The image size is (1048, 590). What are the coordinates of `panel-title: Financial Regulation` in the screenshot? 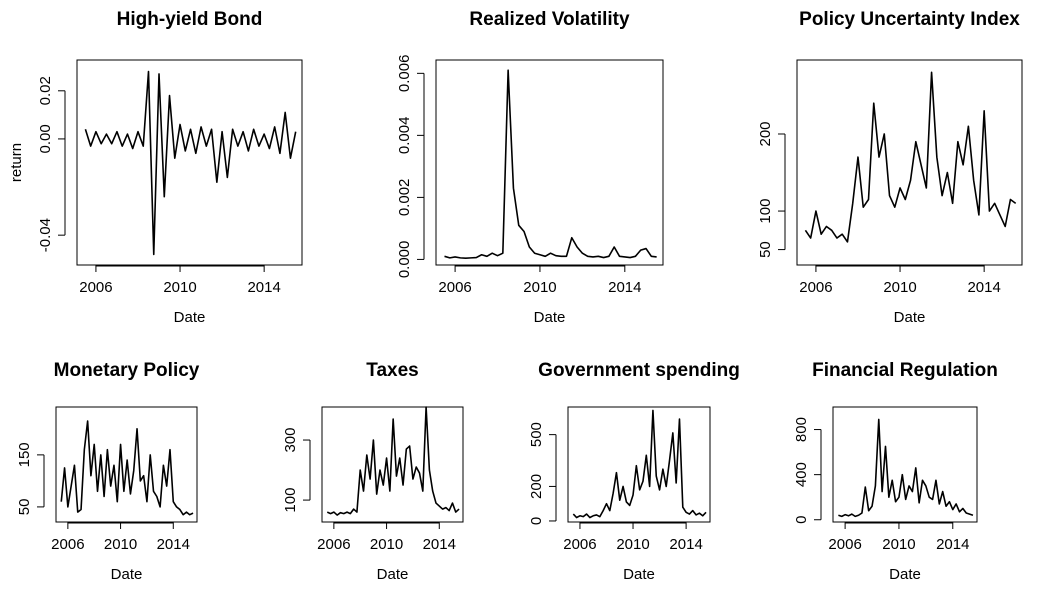 It's located at (905, 370).